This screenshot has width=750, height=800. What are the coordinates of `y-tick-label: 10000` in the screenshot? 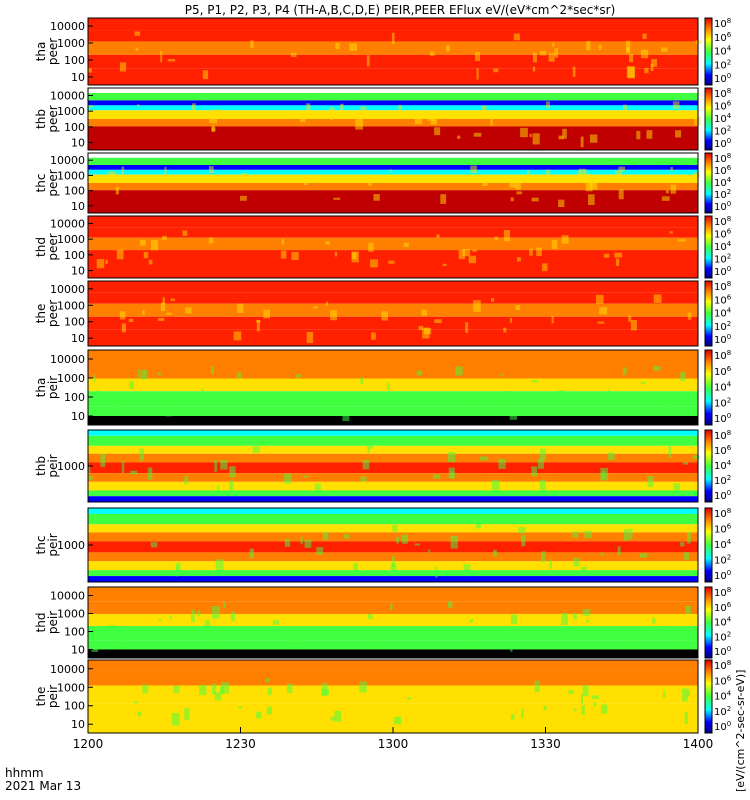 It's located at (67, 160).